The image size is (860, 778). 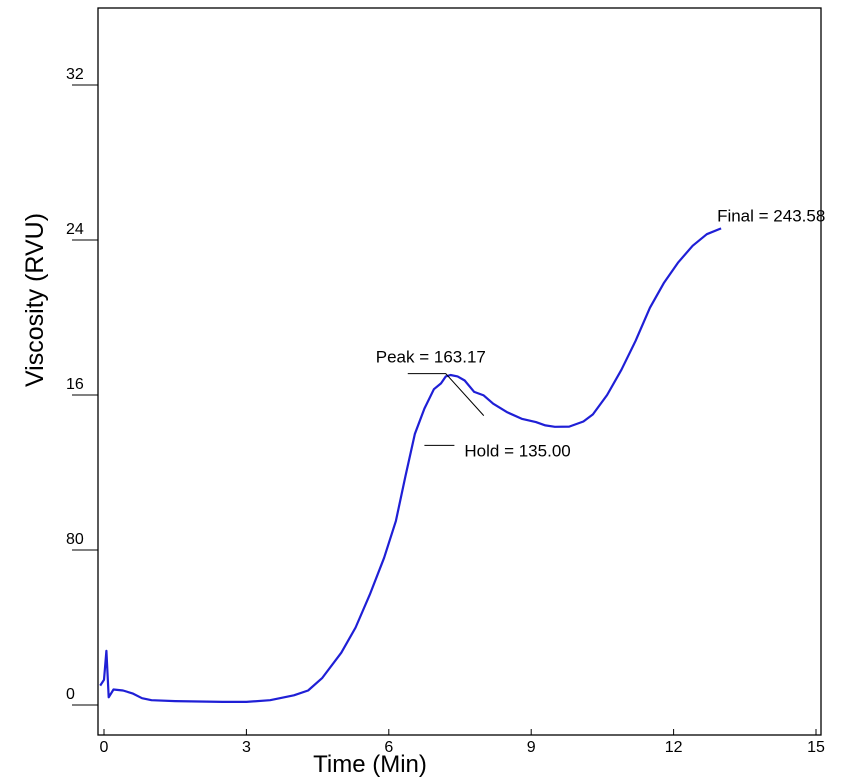 I want to click on x-tick-label: 3, so click(x=246, y=747).